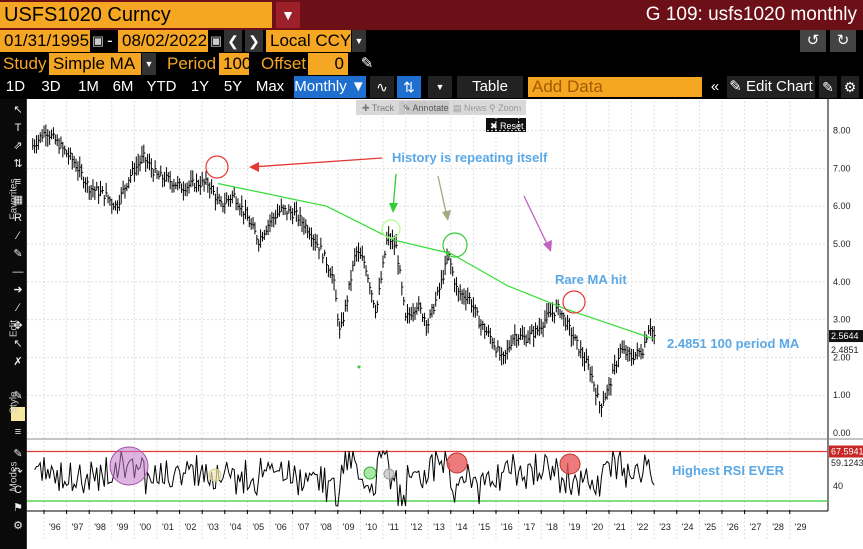  Describe the element at coordinates (129, 466) in the screenshot. I see `rsi-circle-purple` at that location.